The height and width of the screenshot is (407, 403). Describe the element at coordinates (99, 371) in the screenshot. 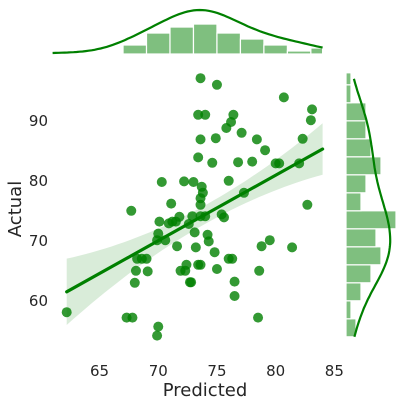

I see `x-tick-label: 65` at that location.